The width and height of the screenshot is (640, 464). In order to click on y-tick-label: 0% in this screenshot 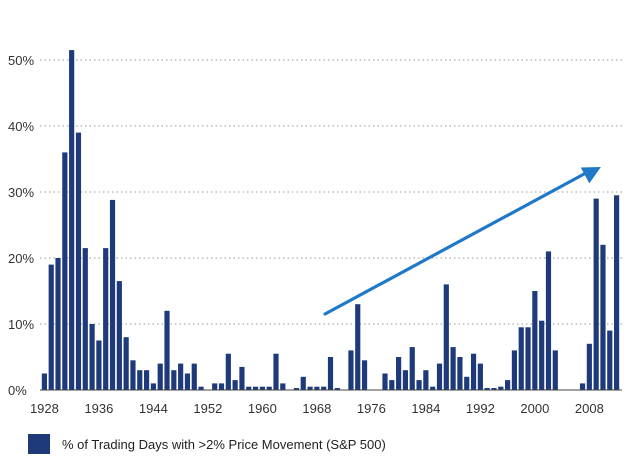, I will do `click(17, 390)`.